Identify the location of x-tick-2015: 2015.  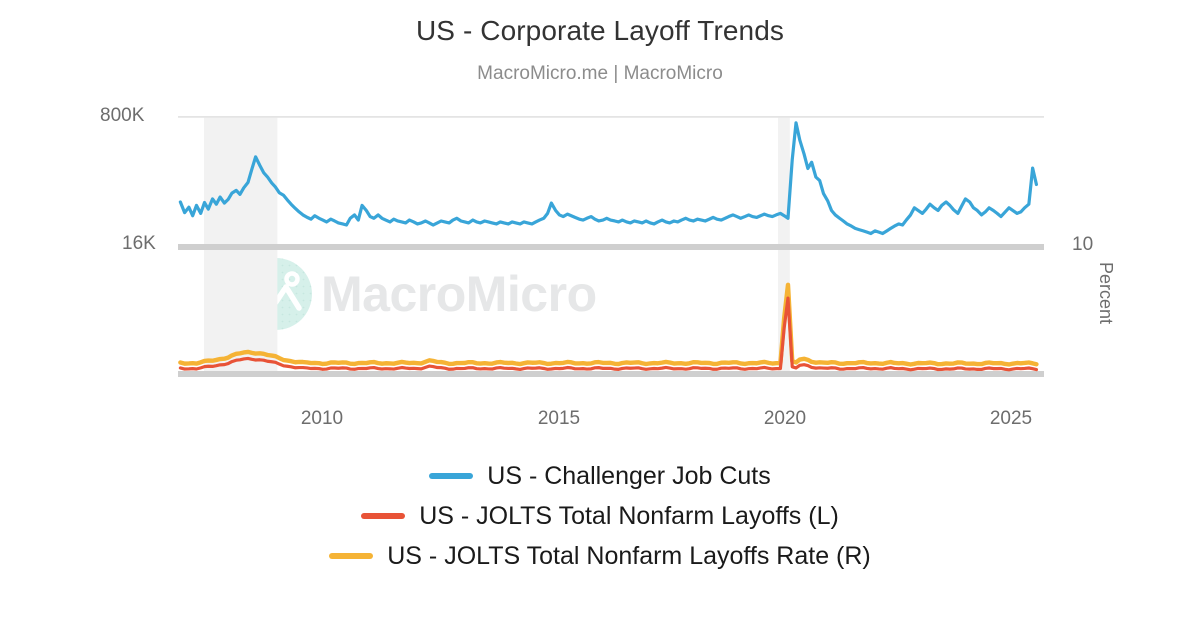
(559, 418).